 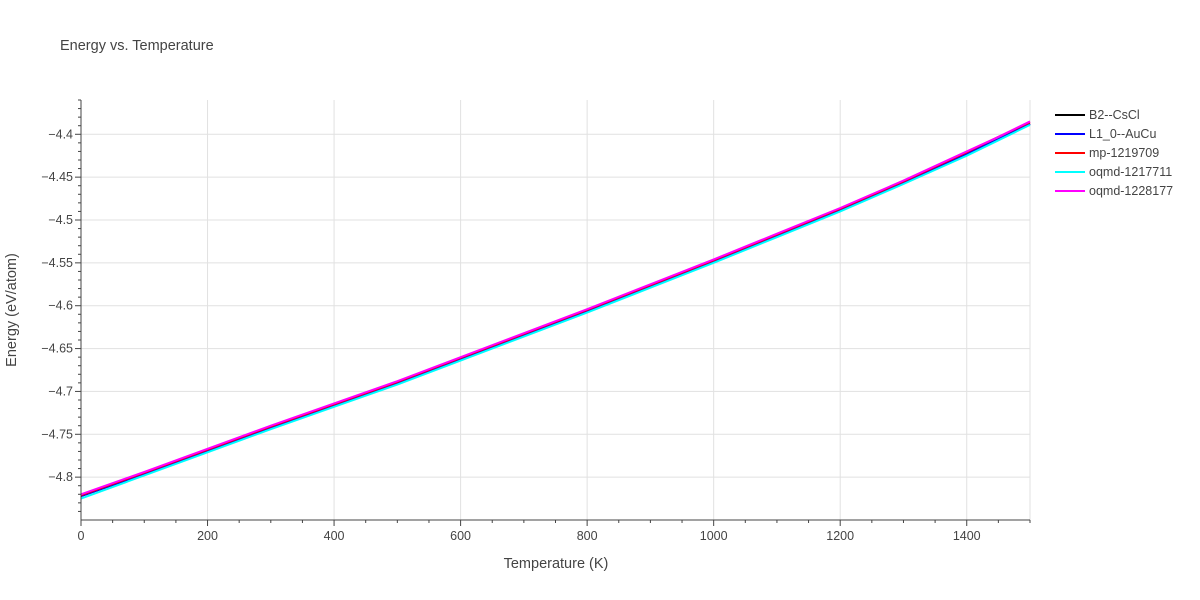 I want to click on y-tick-label: −4.45, so click(x=57, y=177).